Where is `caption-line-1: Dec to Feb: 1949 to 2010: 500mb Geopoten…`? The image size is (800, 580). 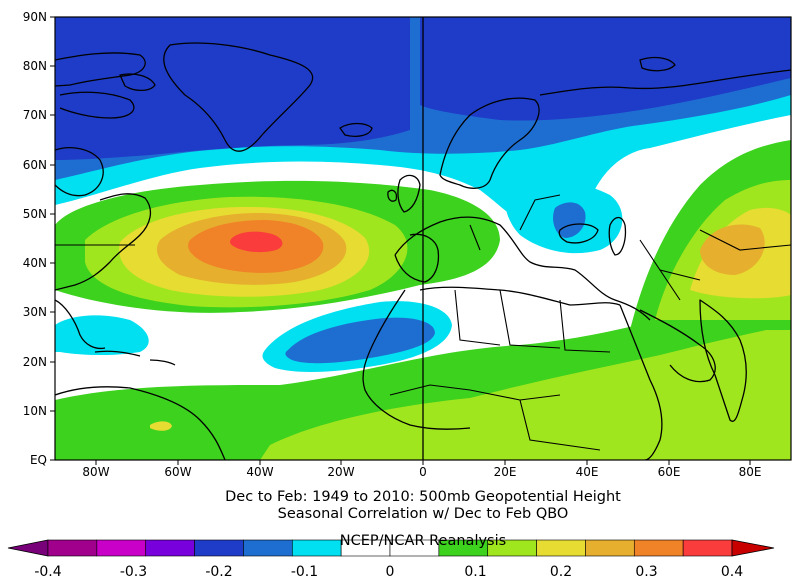 caption-line-1: Dec to Feb: 1949 to 2010: 500mb Geopoten… is located at coordinates (423, 497).